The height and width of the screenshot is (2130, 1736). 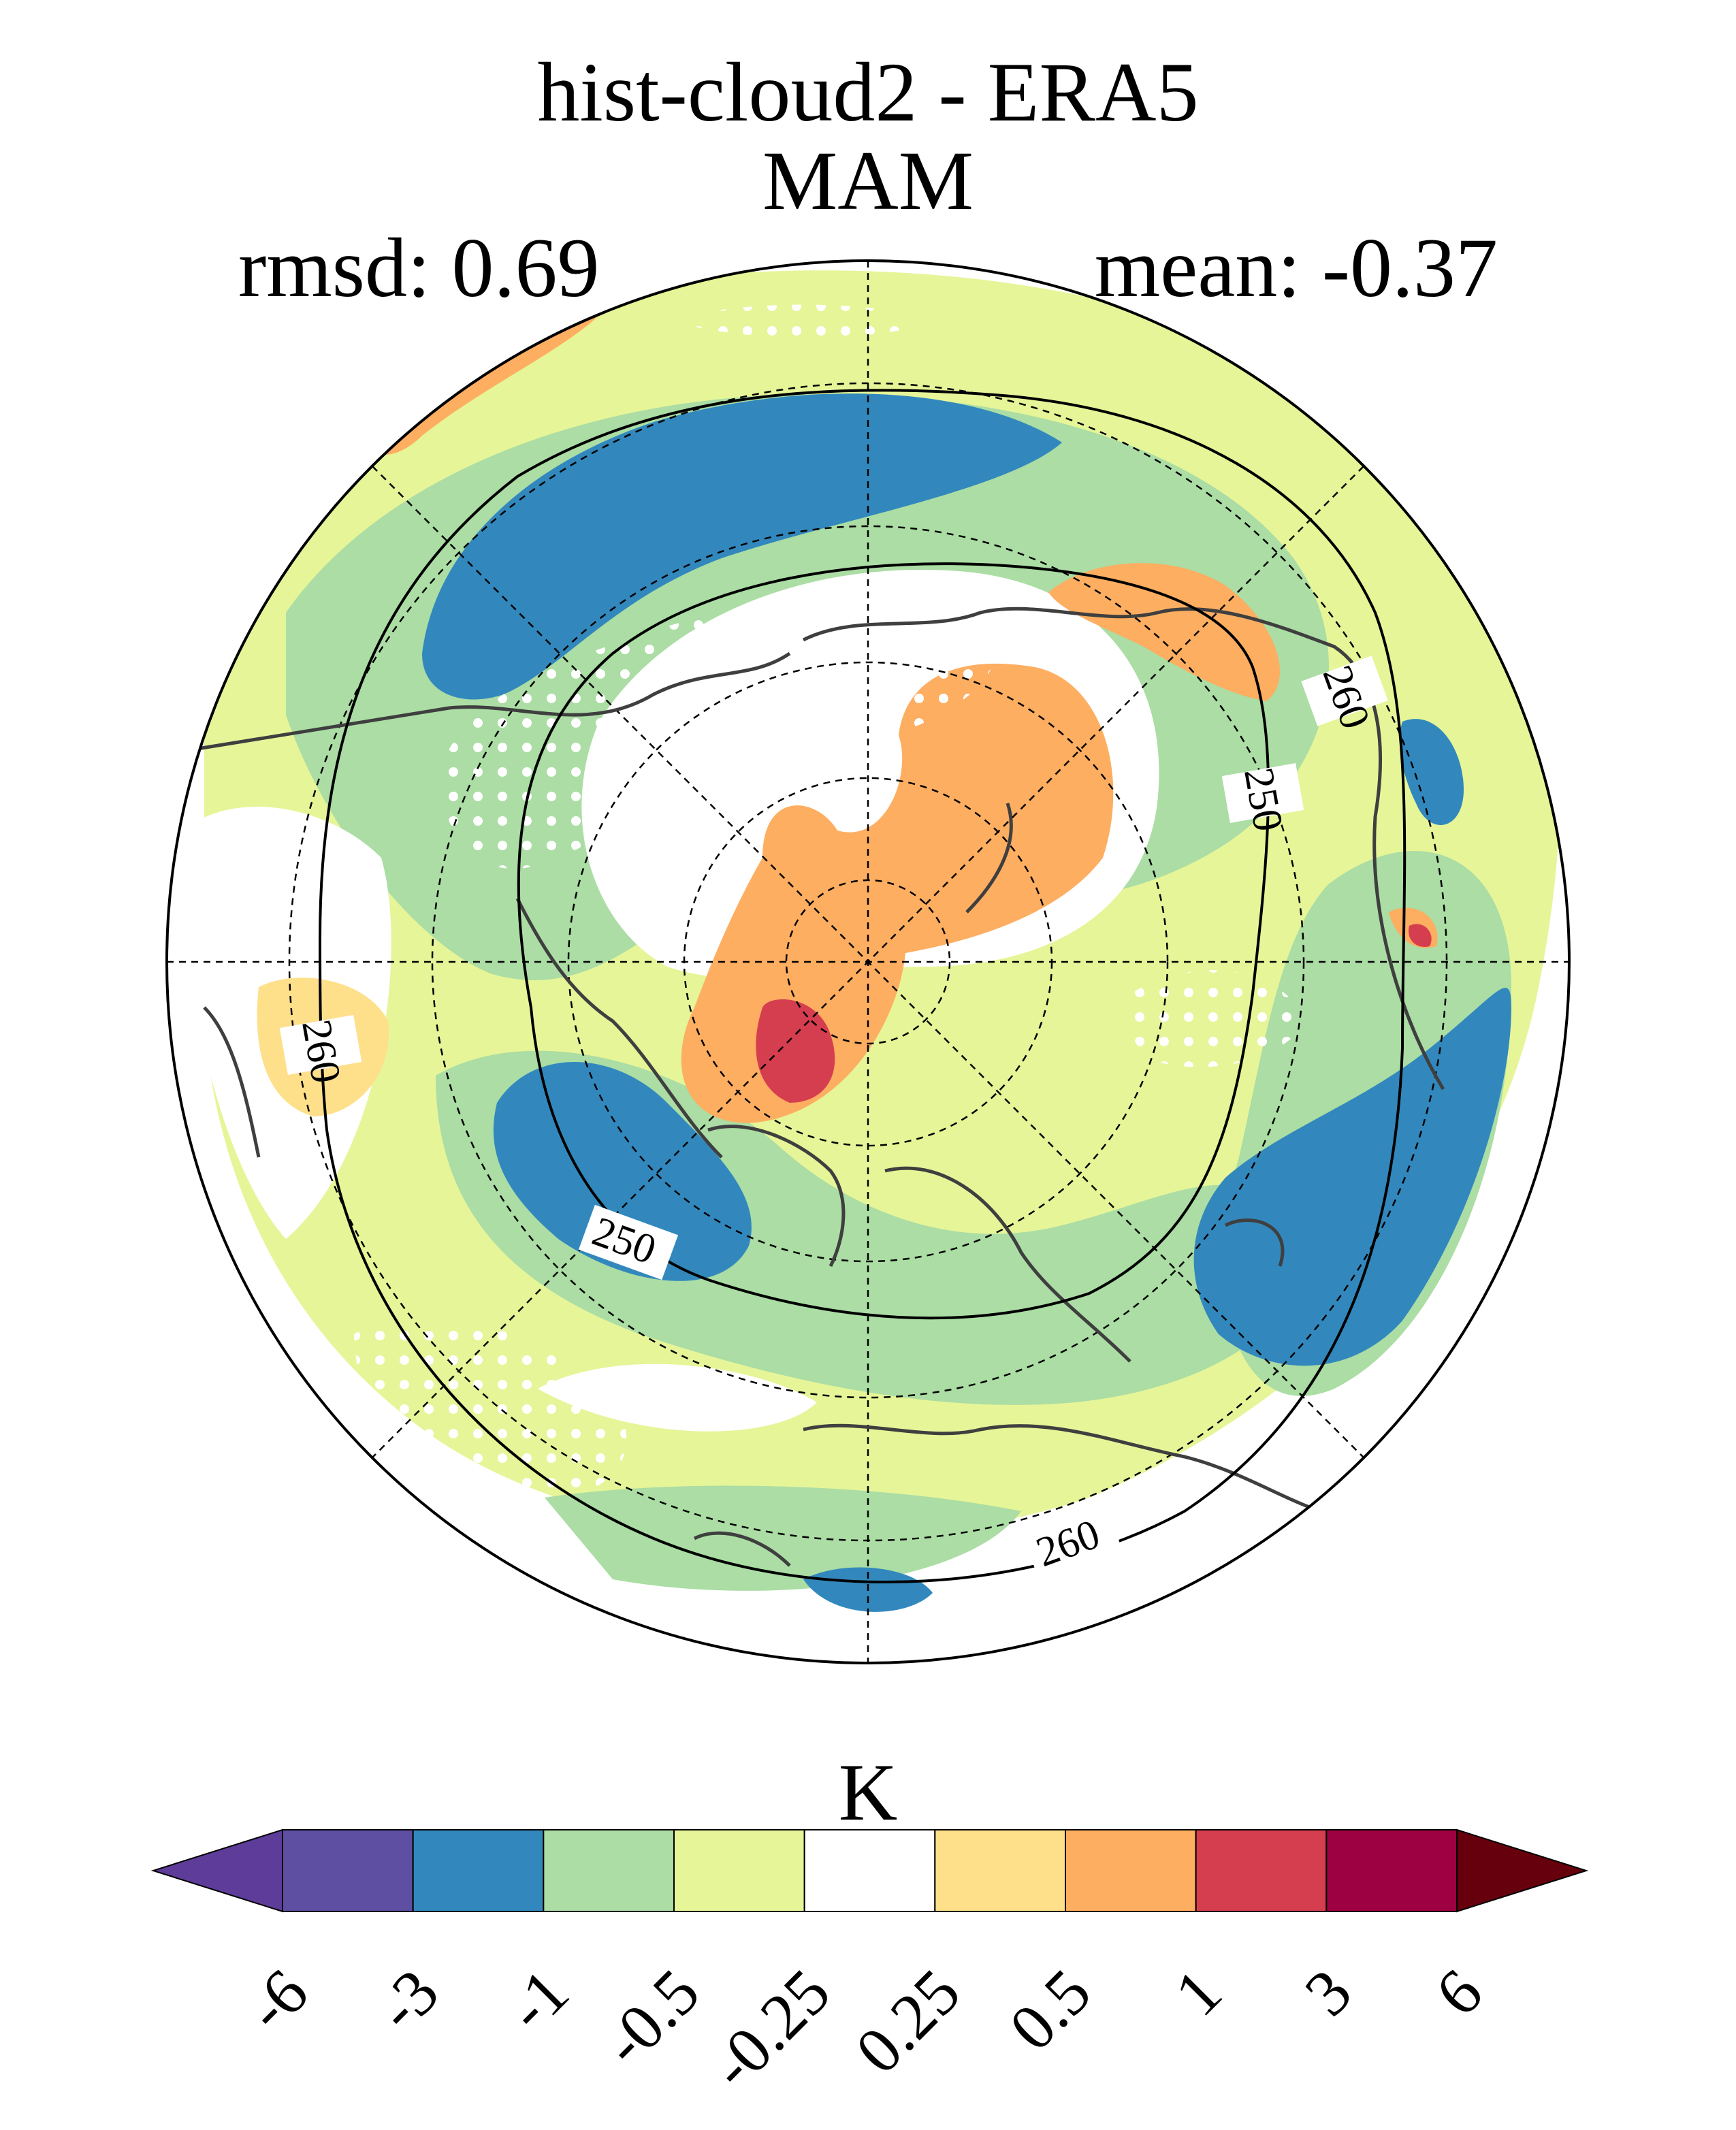 What do you see at coordinates (216, 1870) in the screenshot?
I see `colorbar-extend-low` at bounding box center [216, 1870].